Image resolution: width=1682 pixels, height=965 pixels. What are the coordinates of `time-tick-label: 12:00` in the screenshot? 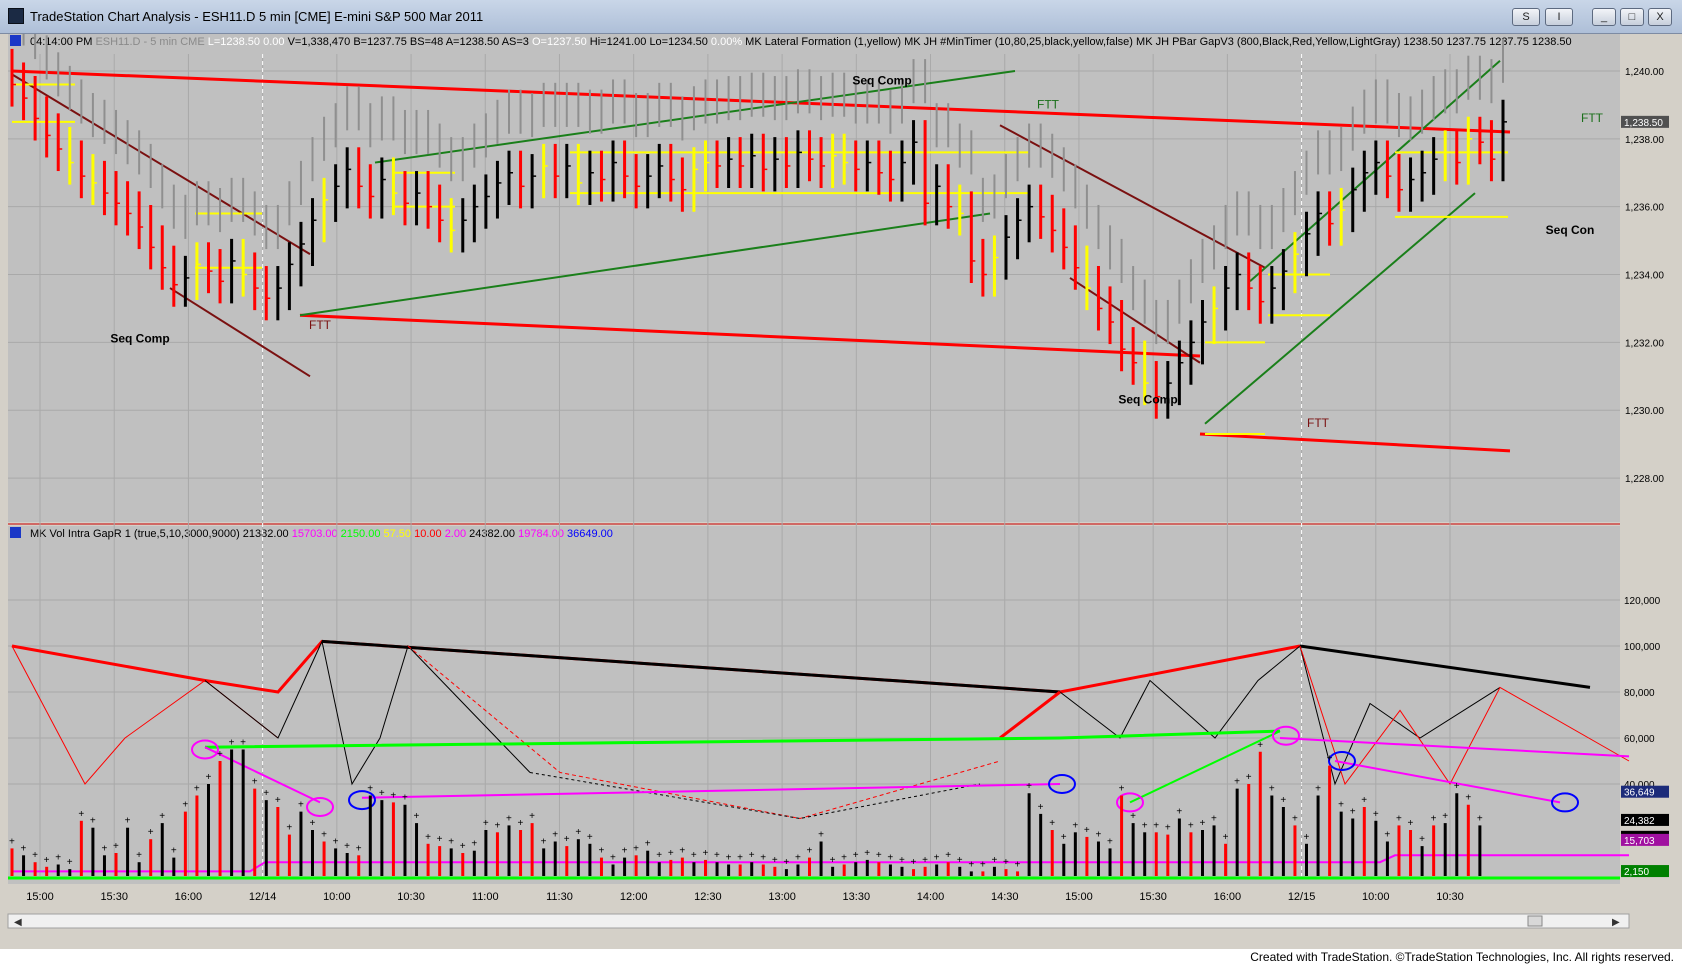 It's located at (634, 897).